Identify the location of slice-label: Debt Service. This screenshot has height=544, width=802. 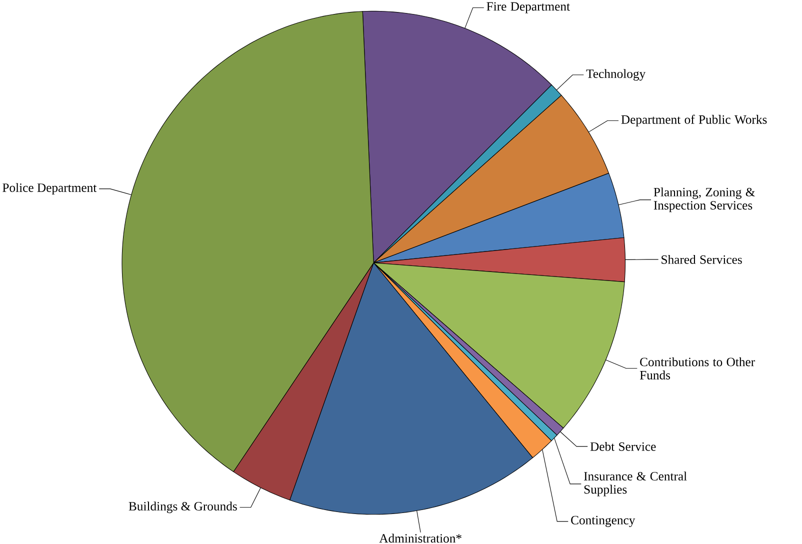
(623, 446).